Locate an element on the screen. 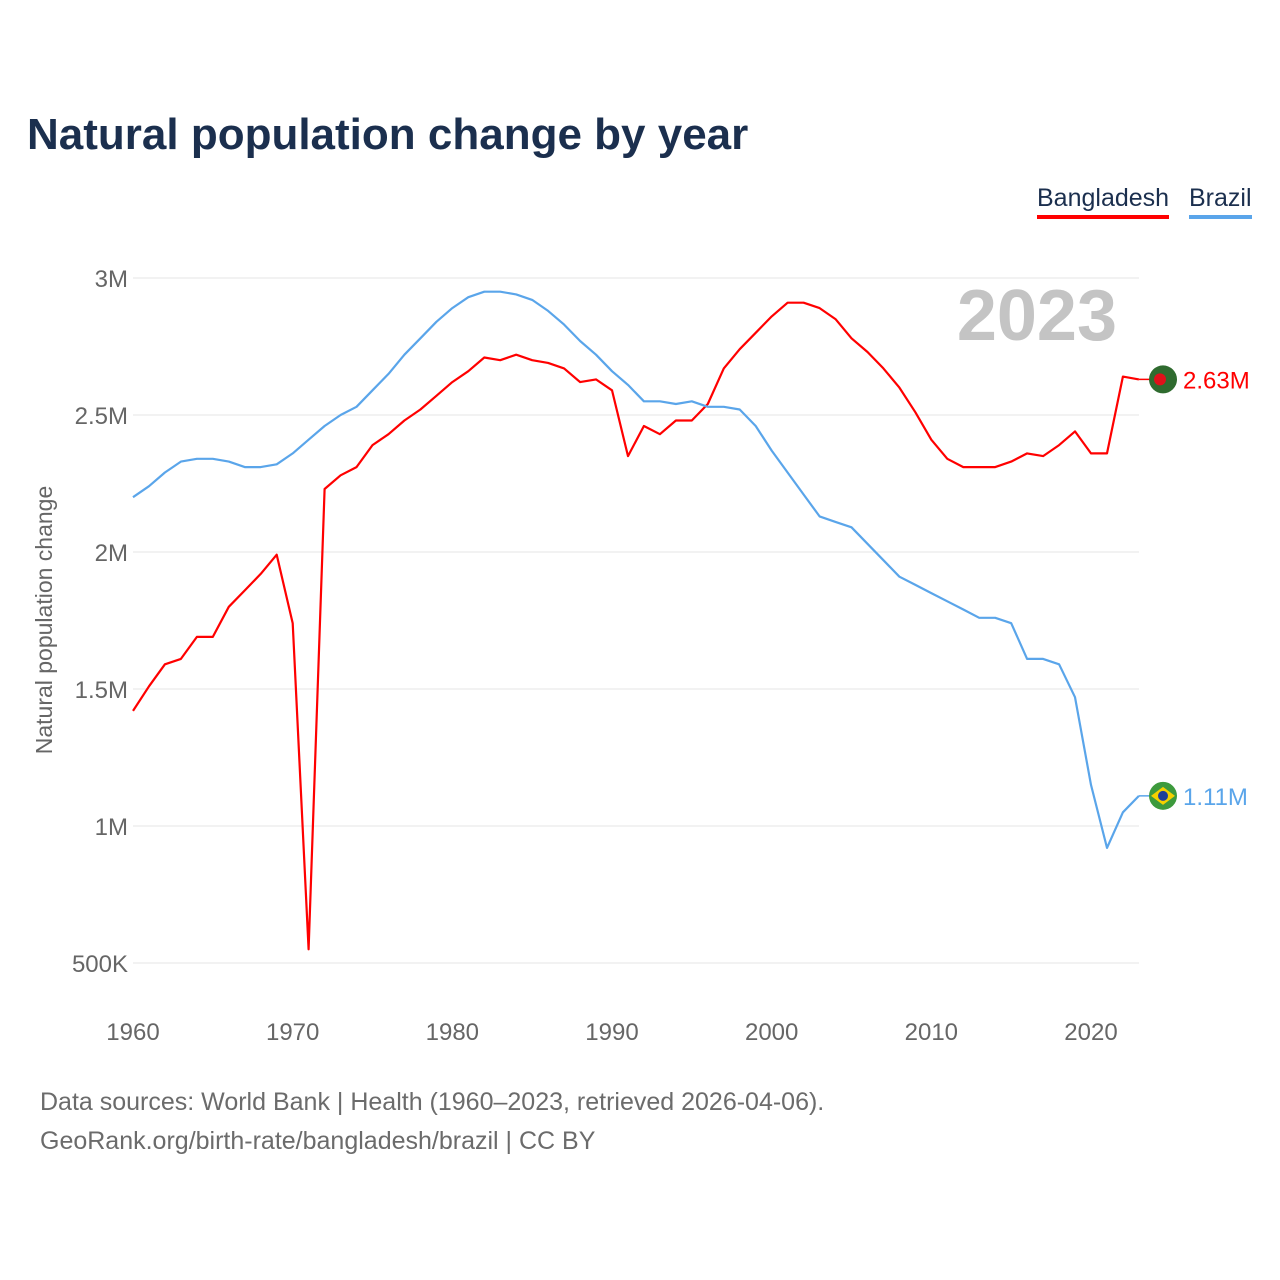 This screenshot has height=1280, width=1280. y-tick-label: 500K is located at coordinates (100, 964).